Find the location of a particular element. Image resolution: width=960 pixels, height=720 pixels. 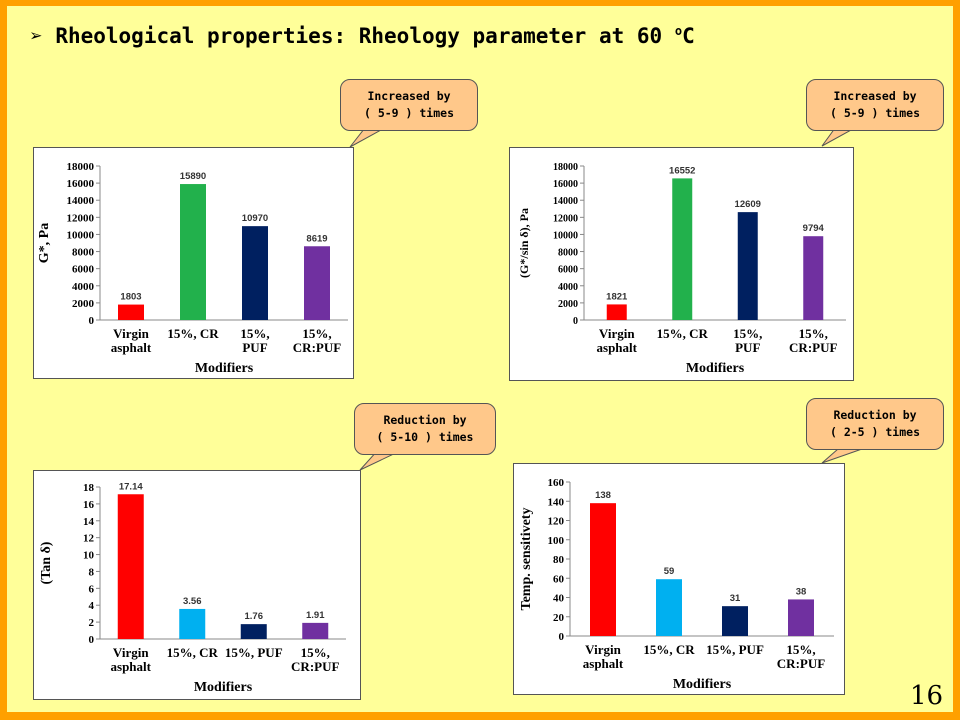

data-label: 1803 is located at coordinates (130, 297).